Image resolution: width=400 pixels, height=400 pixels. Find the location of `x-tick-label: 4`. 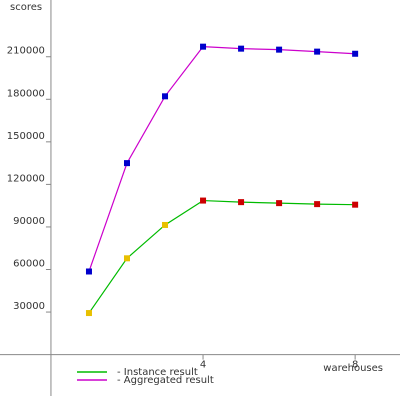

x-tick-label: 4 is located at coordinates (203, 365).